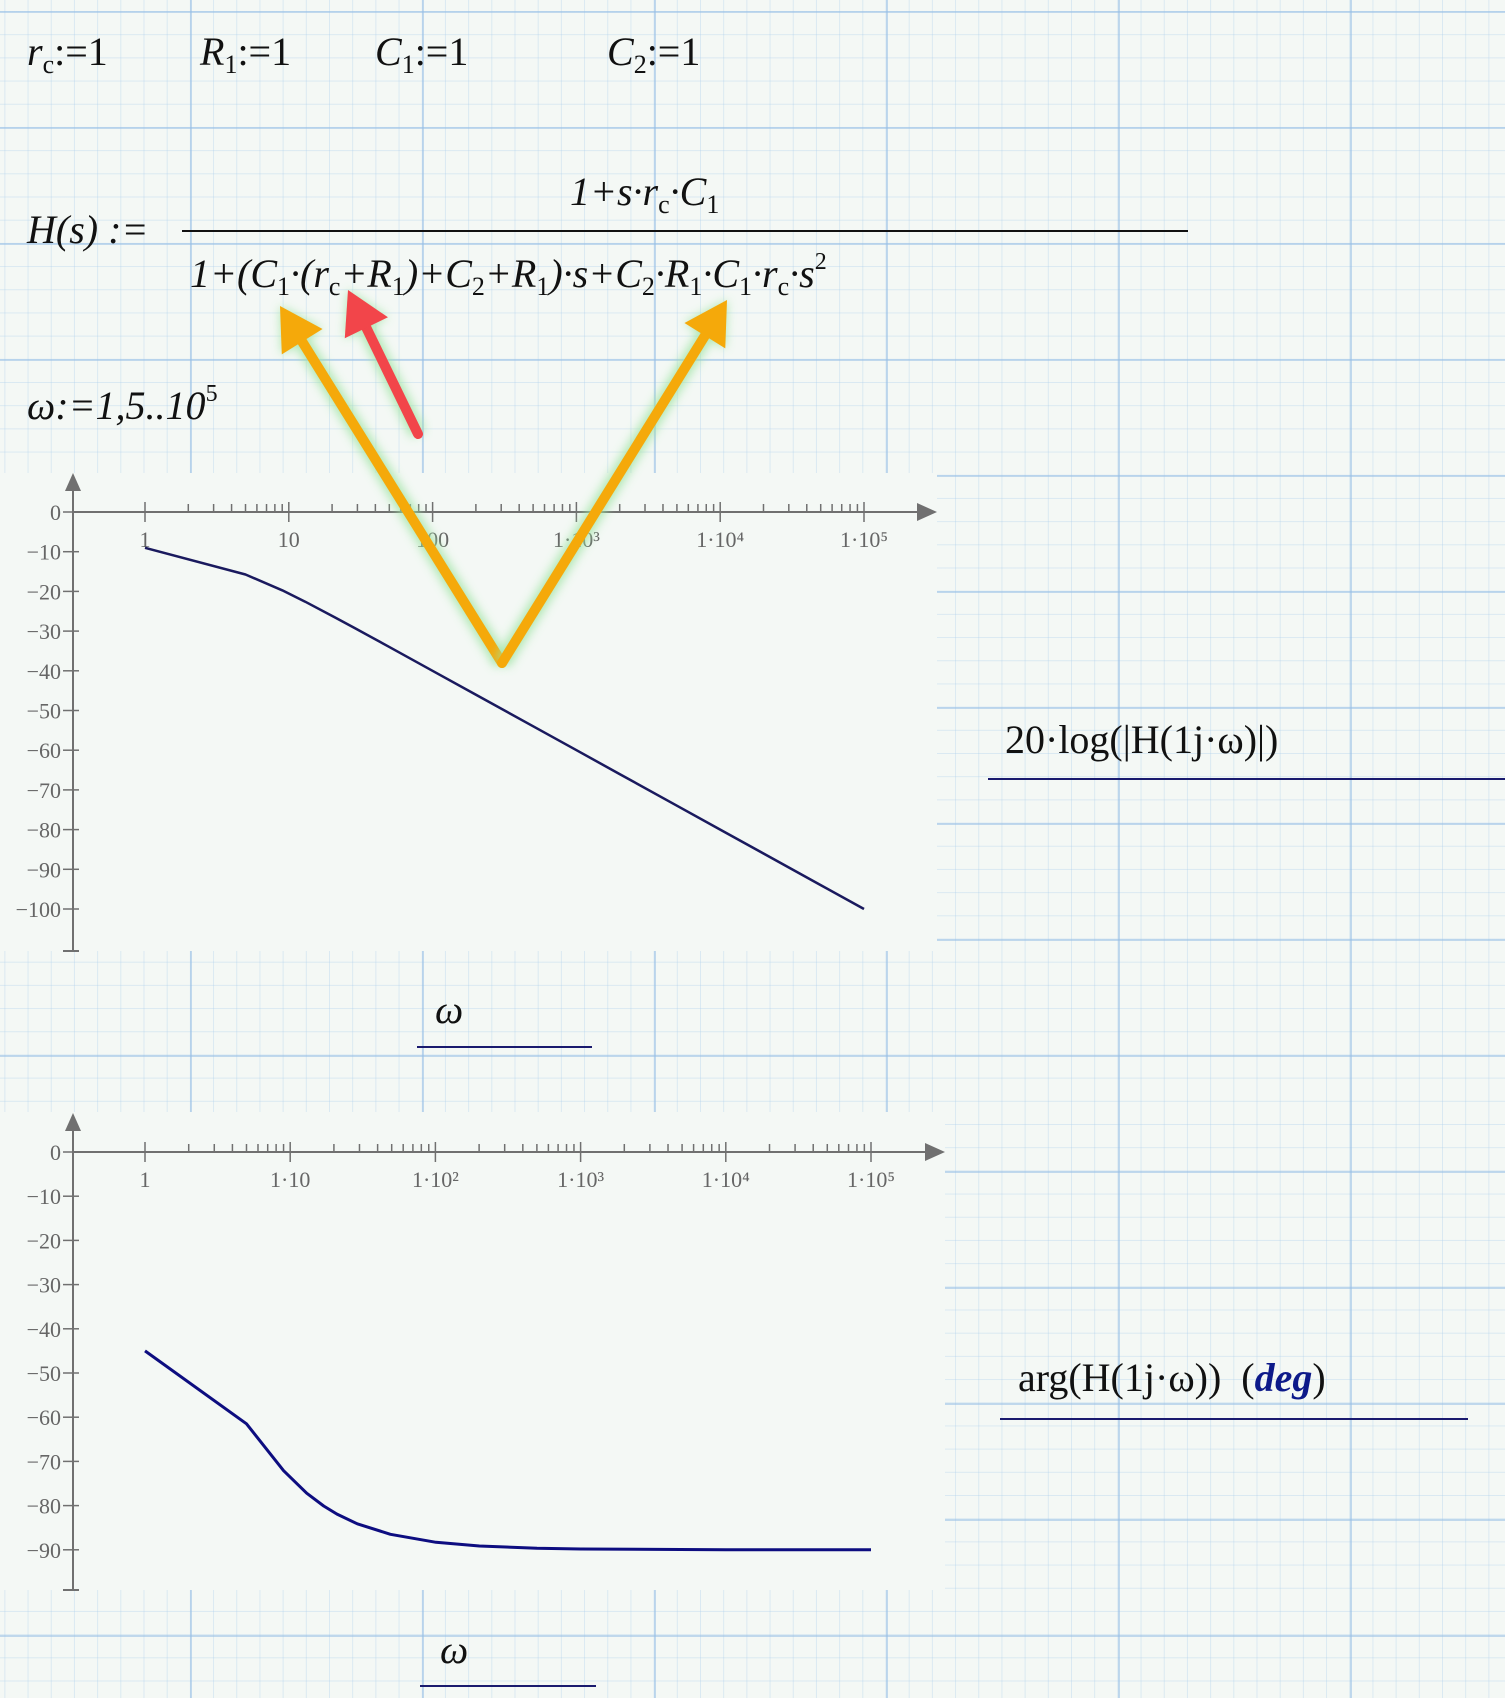 The image size is (1505, 1698). What do you see at coordinates (290, 1179) in the screenshot?
I see `x-tick-label: 1·10` at bounding box center [290, 1179].